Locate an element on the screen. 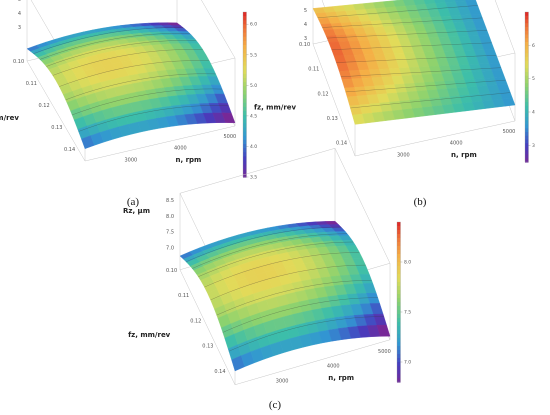 The height and width of the screenshot is (415, 550). colorbar-tick-label: 5 is located at coordinates (533, 79).